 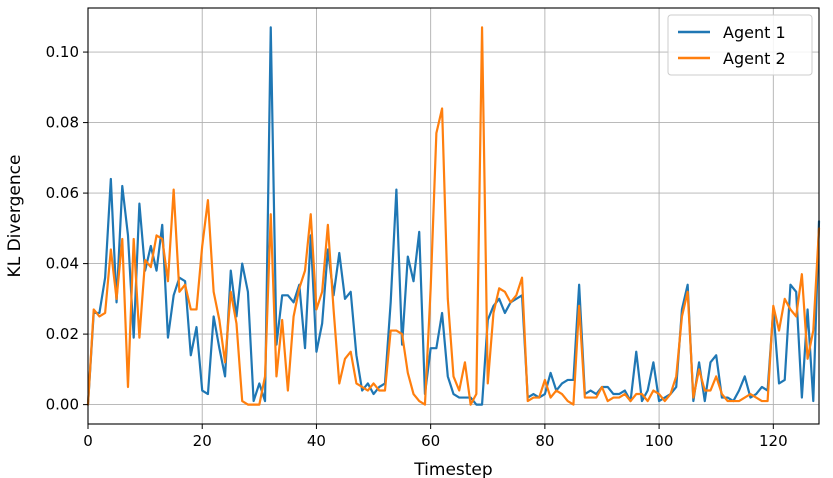 I want to click on y-axis-label: KL Divergence, so click(x=15, y=216).